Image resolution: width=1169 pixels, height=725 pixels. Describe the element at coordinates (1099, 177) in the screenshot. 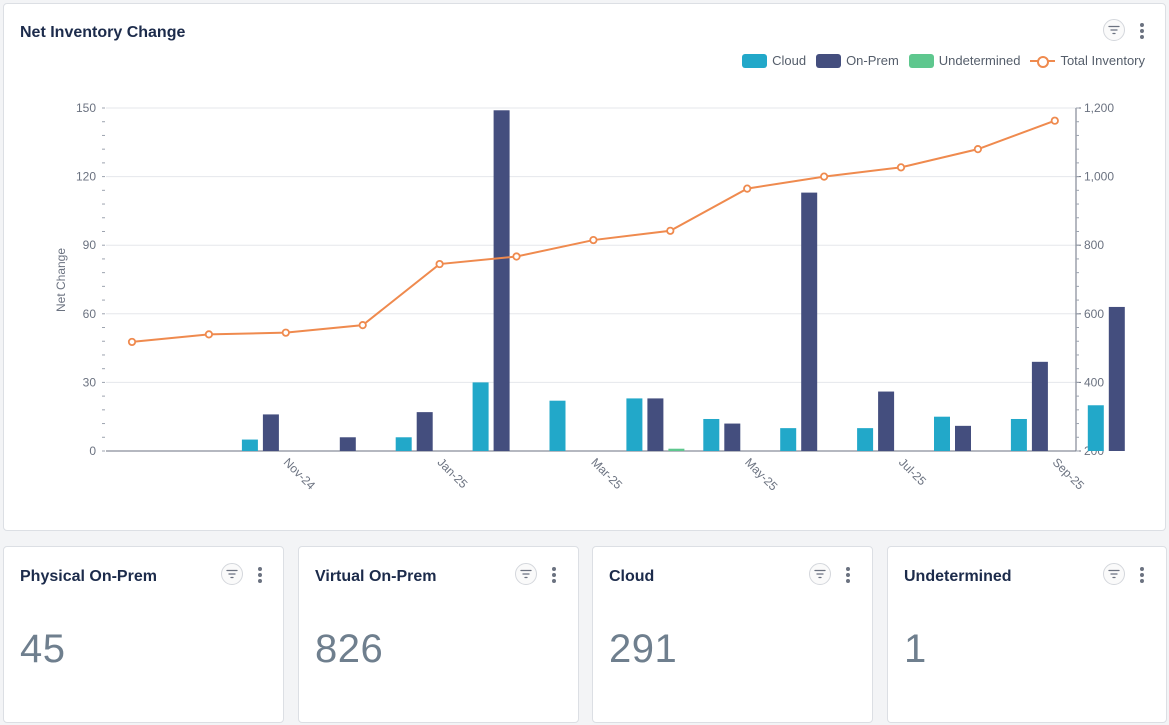

I see `y2-tick-label: 1,000` at that location.